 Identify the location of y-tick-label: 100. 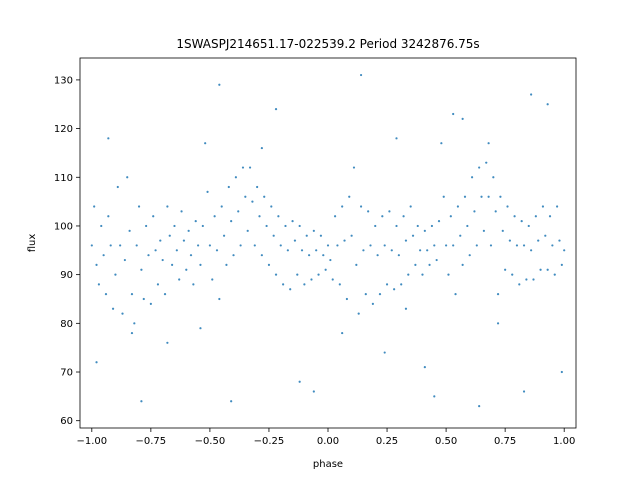
(63, 226).